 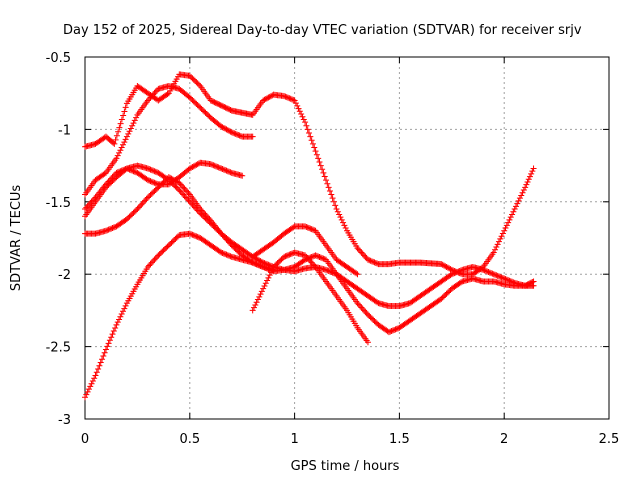 I want to click on series-sat-f, so click(x=179, y=315).